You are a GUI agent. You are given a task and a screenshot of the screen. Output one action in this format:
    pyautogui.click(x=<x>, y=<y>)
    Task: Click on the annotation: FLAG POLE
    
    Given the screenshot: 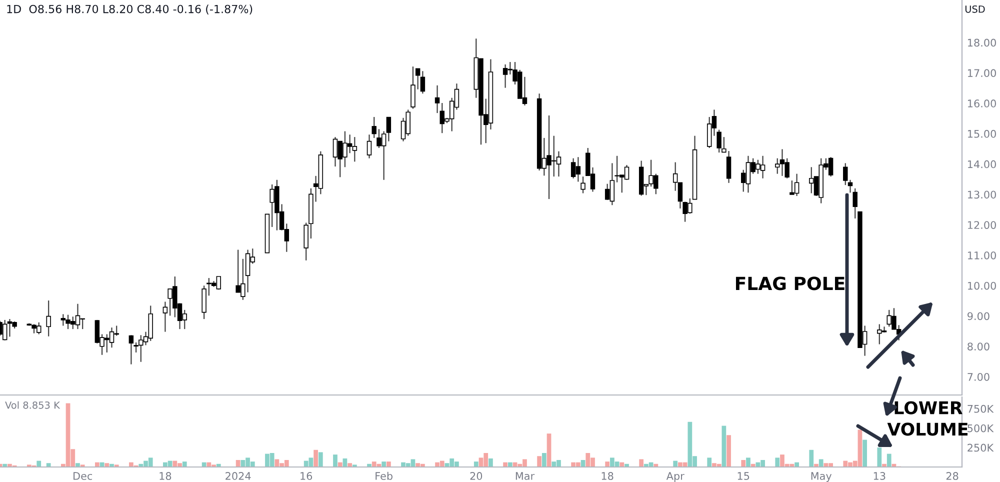 What is the action you would take?
    pyautogui.click(x=790, y=283)
    